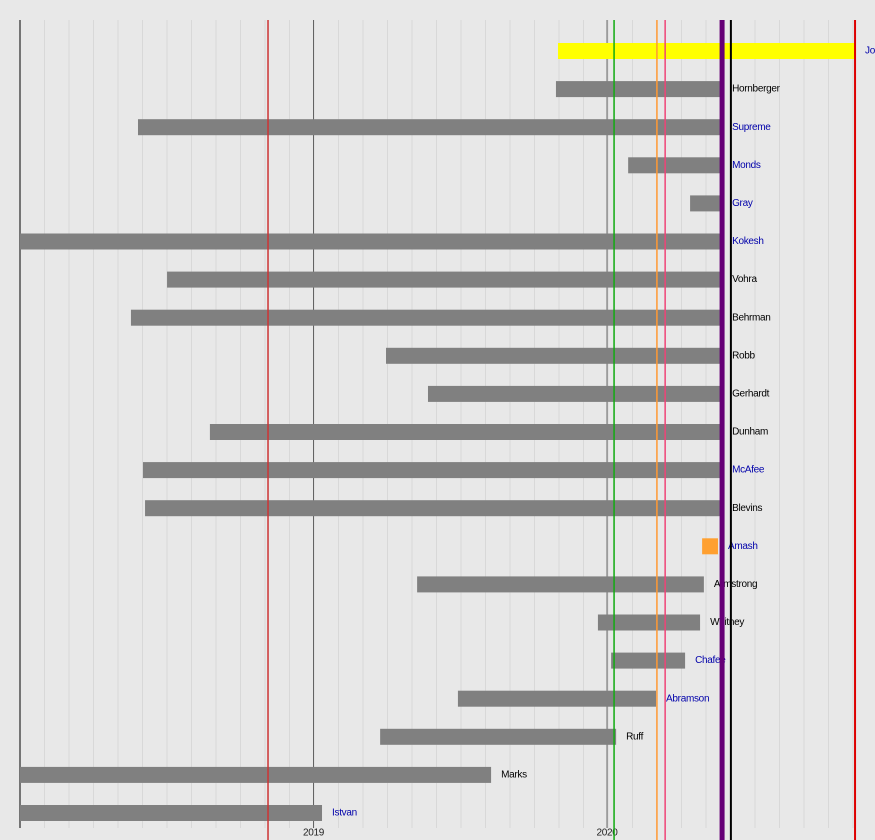  What do you see at coordinates (743, 355) in the screenshot?
I see `row-label: Robb` at bounding box center [743, 355].